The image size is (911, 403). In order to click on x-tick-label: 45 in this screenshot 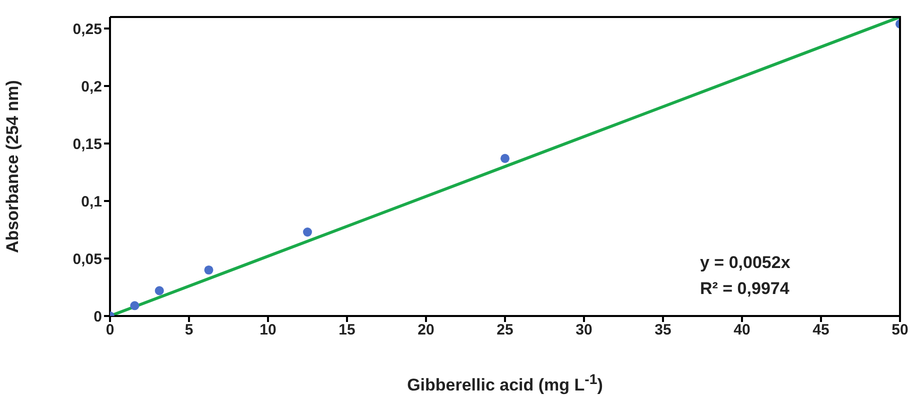, I will do `click(821, 330)`.